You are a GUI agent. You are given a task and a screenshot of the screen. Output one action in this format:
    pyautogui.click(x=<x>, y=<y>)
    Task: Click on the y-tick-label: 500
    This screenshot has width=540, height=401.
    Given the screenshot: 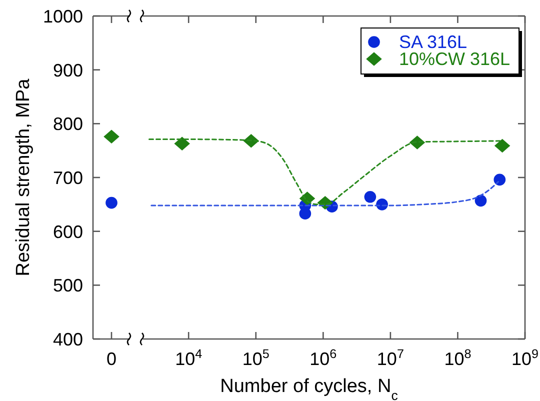 What is the action you would take?
    pyautogui.click(x=67, y=286)
    